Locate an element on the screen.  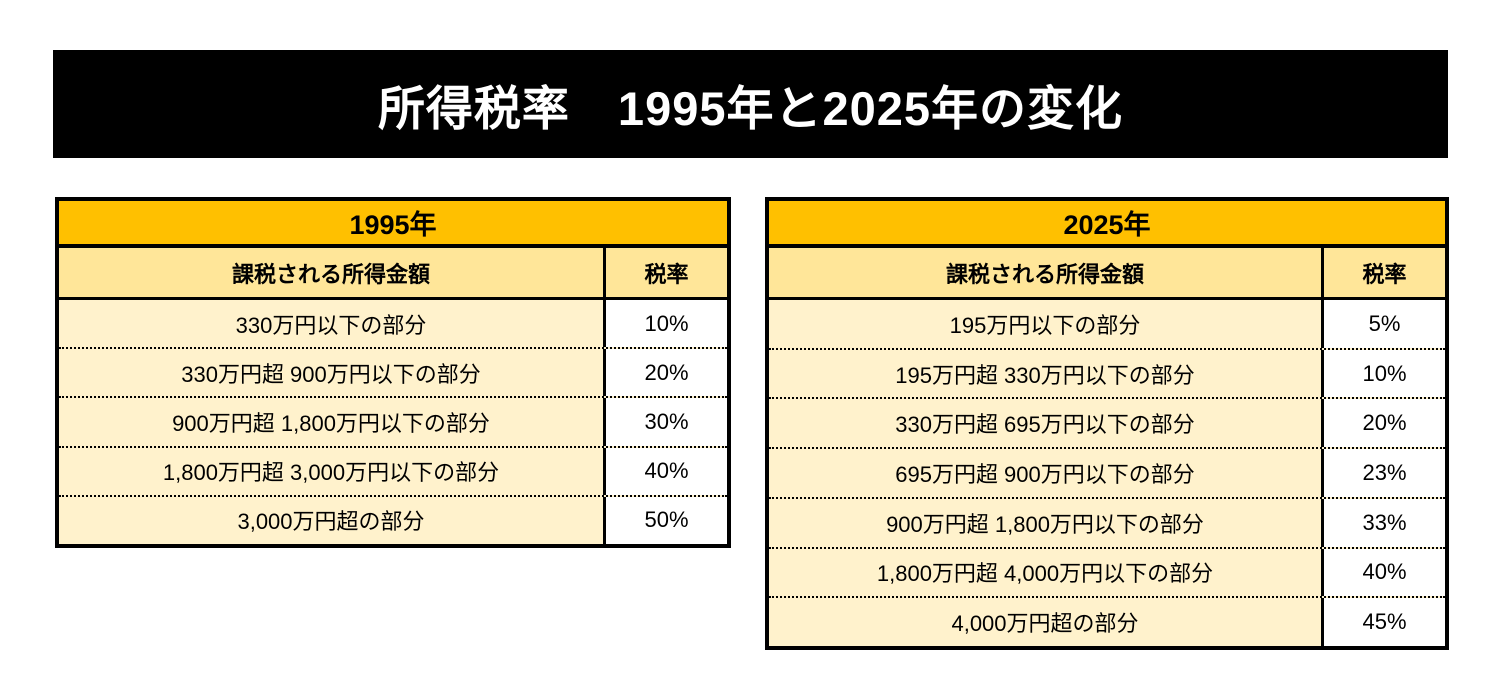
income-range-cell: 1,800万円超 3,000万円以下の部分 is located at coordinates (331, 471).